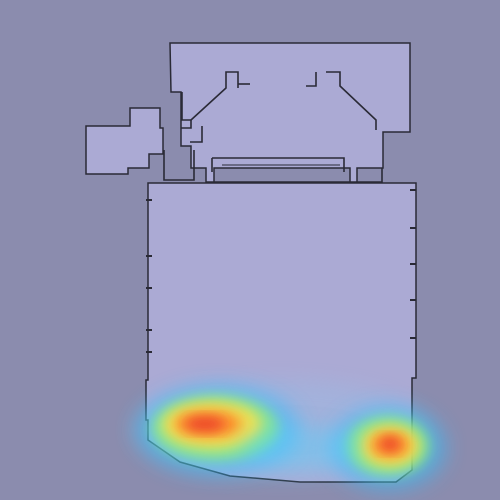 Image resolution: width=500 pixels, height=500 pixels. I want to click on heatmap-layer, so click(288, 435).